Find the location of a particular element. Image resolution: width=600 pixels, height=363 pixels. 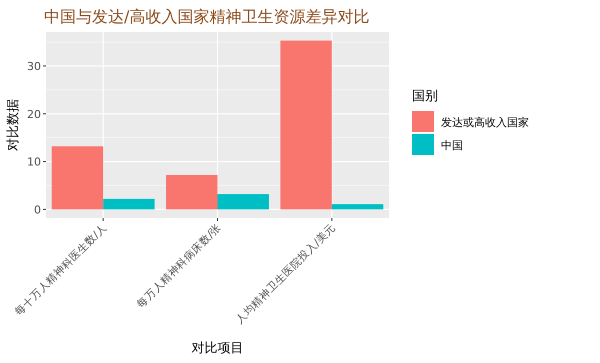

x-tick-label: 每万人精神科病床数/张 is located at coordinates (179, 265).